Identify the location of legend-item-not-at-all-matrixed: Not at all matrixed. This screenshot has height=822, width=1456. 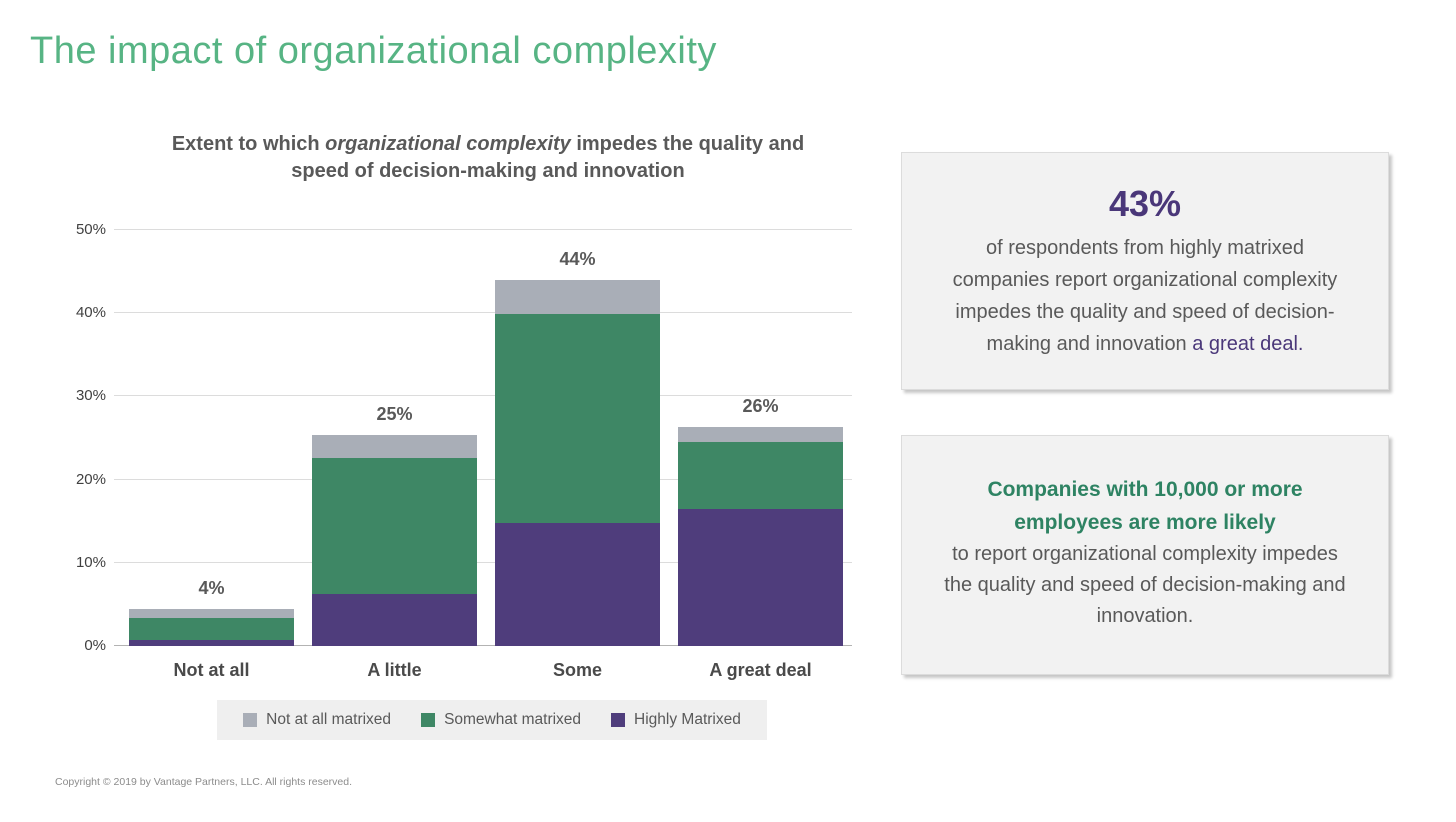
(317, 720).